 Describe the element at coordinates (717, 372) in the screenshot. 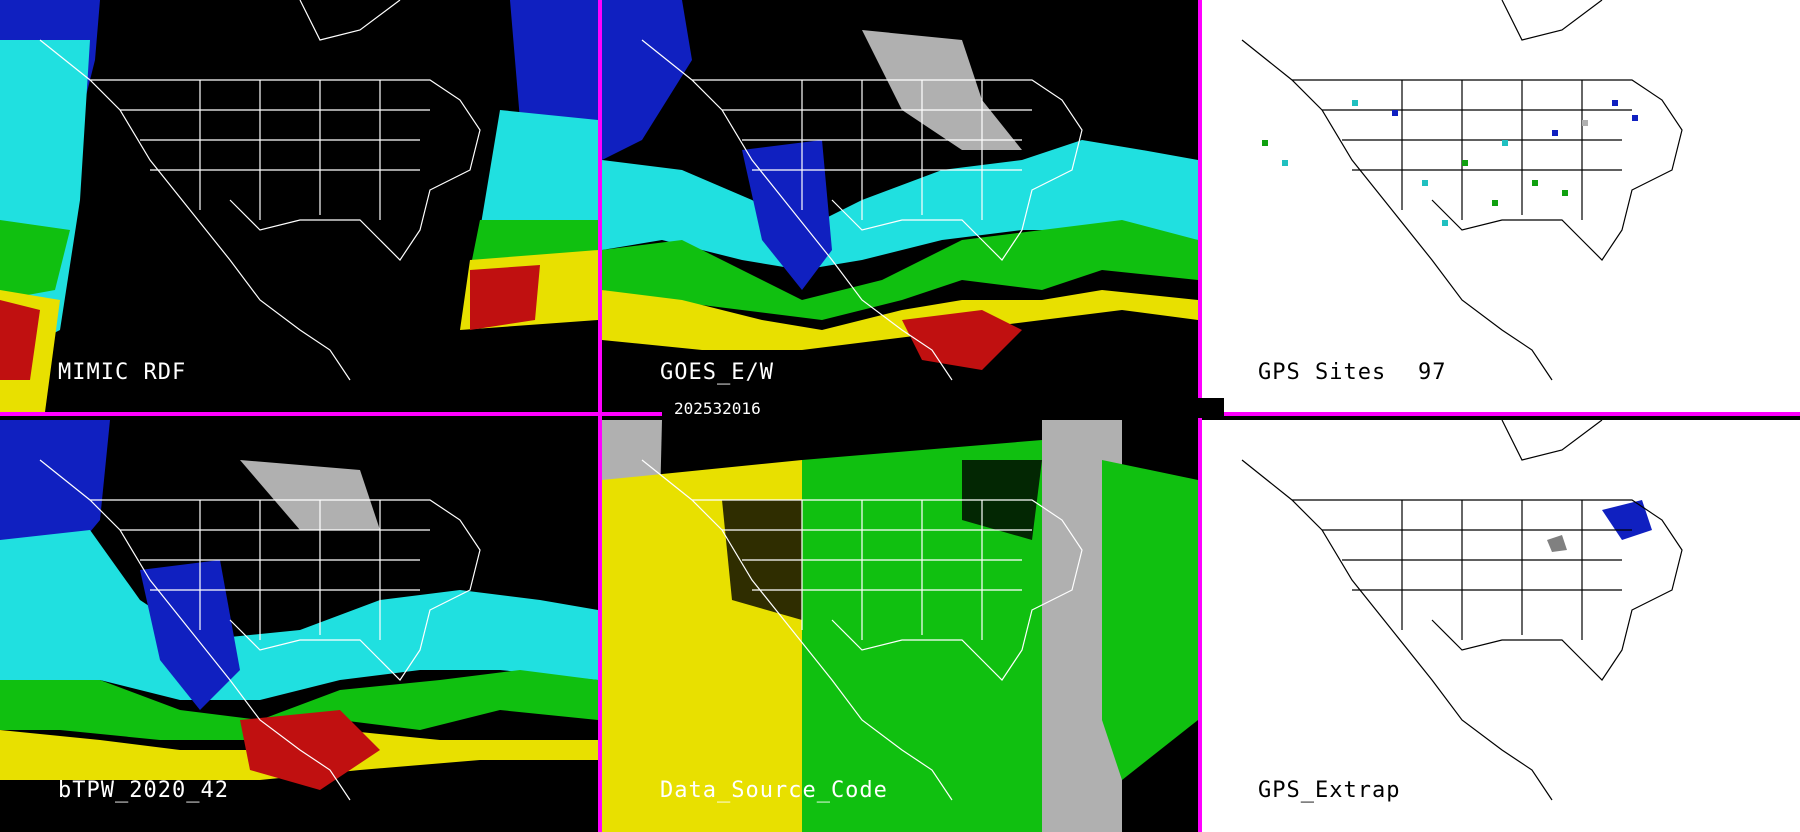

I see `panel-label: GOES_E/W` at that location.